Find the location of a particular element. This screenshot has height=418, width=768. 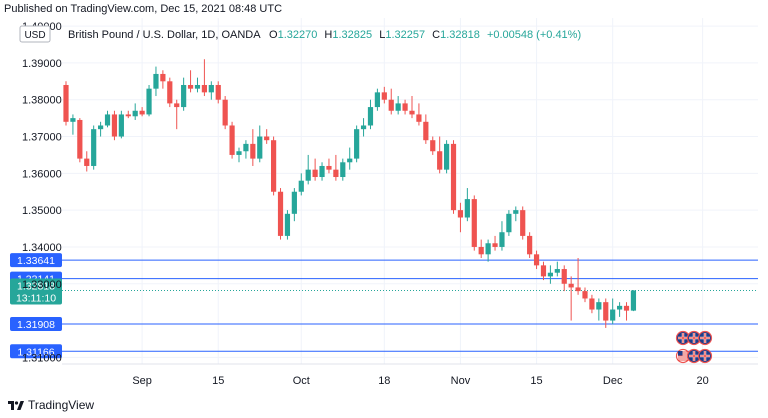

footer: TradingView is located at coordinates (384, 406).